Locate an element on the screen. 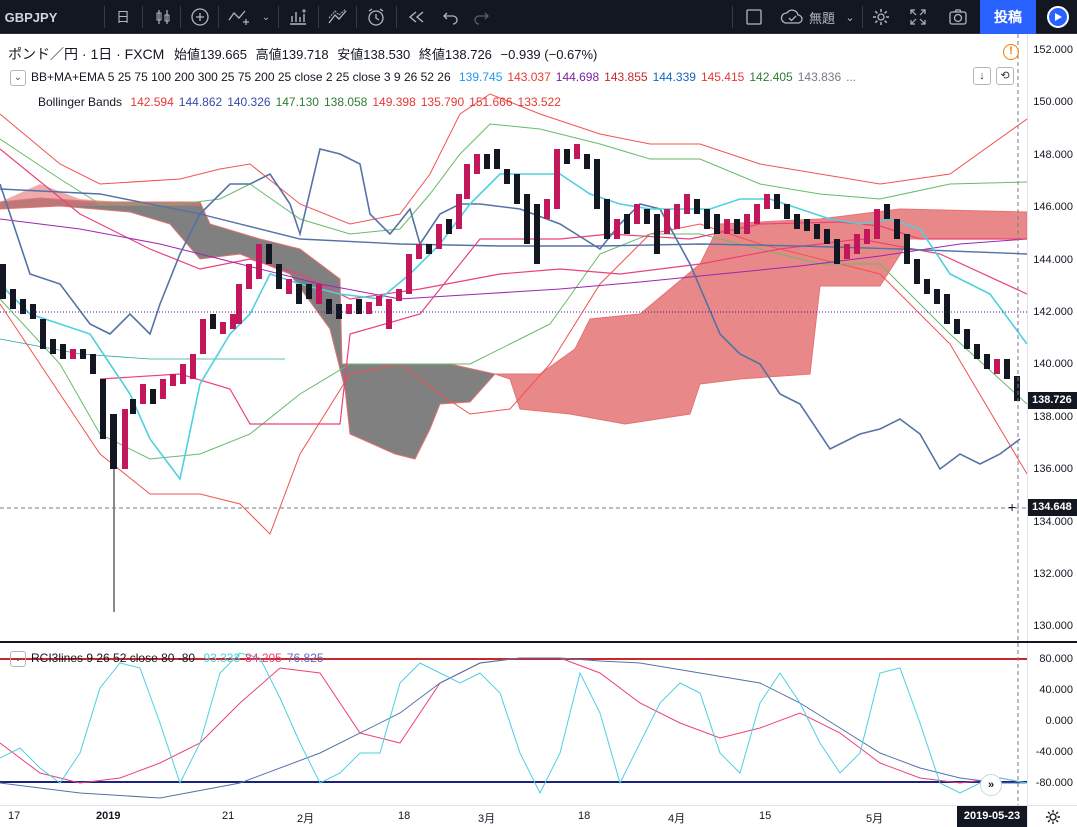 This screenshot has width=1077, height=827. play-button is located at coordinates (1058, 17).